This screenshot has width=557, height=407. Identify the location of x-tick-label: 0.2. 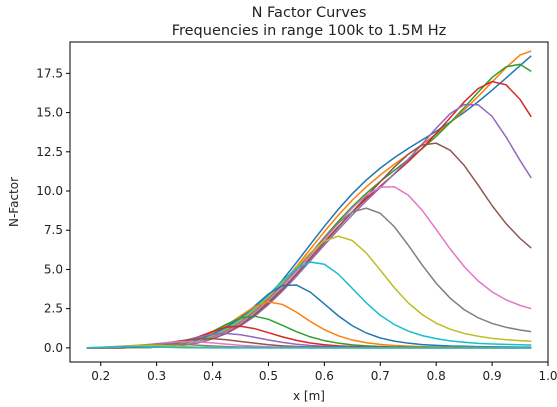
(100, 376).